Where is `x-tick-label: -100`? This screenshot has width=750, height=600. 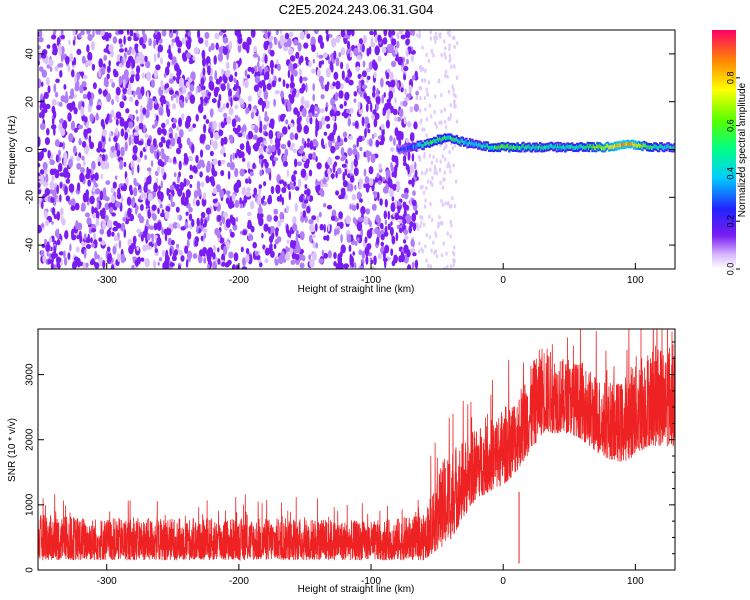
x-tick-label: -100 is located at coordinates (371, 280).